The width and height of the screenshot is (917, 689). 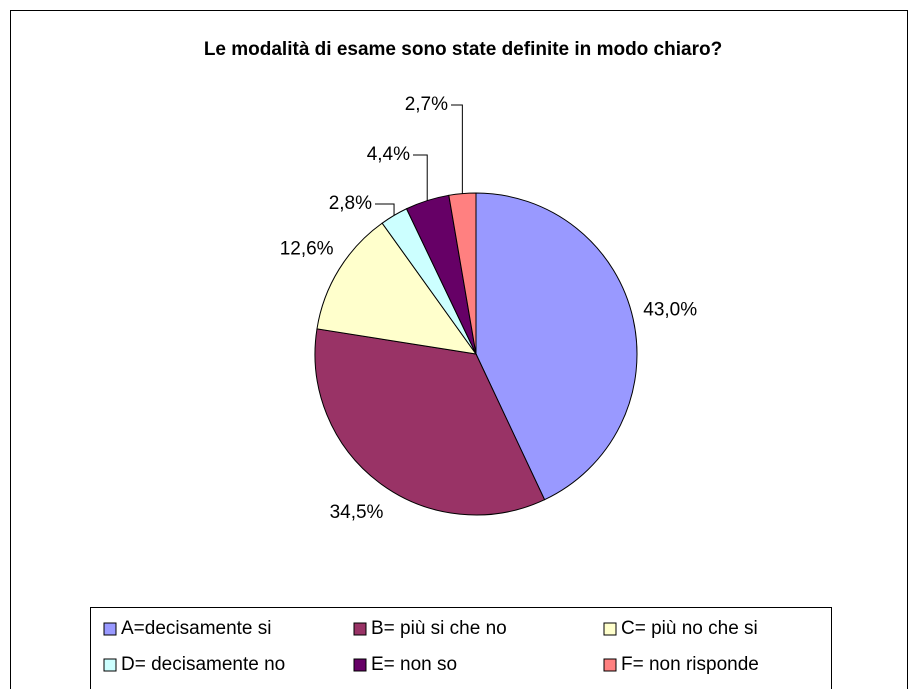 I want to click on legend-label: E= non so, so click(x=414, y=664).